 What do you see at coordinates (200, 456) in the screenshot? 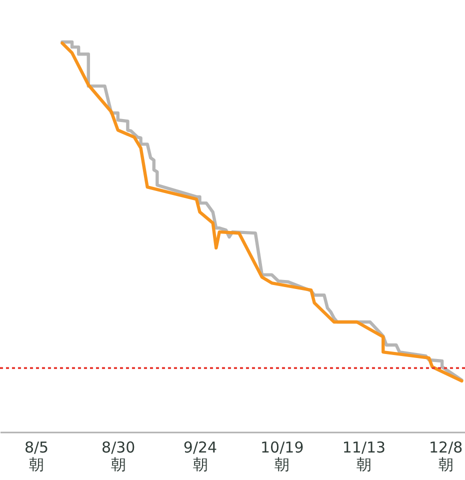
I see `x-tick-label: 9/24 朝` at bounding box center [200, 456].